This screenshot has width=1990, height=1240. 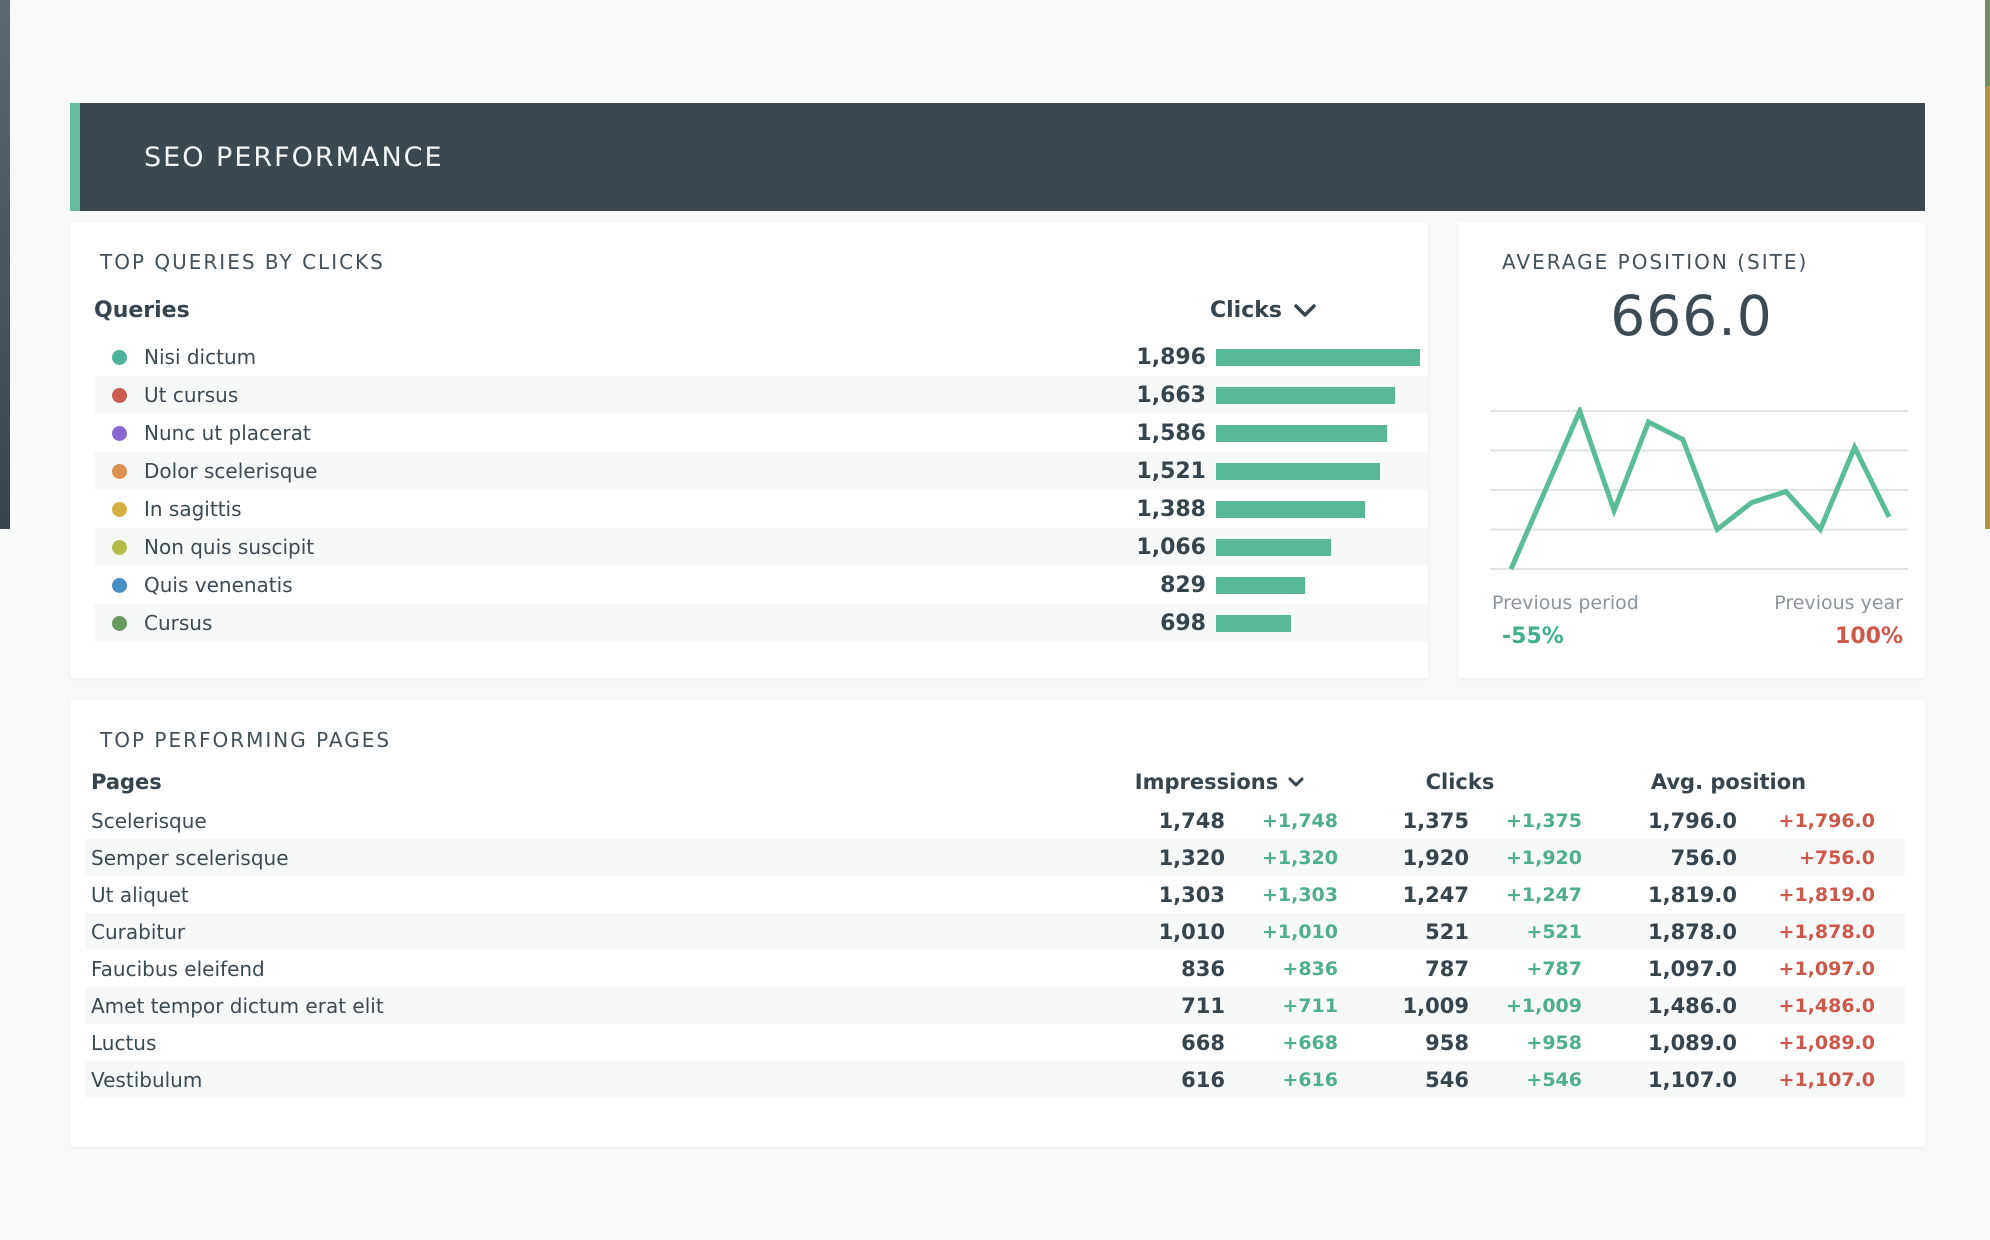 What do you see at coordinates (1191, 820) in the screenshot?
I see `impressions-value: 1,748` at bounding box center [1191, 820].